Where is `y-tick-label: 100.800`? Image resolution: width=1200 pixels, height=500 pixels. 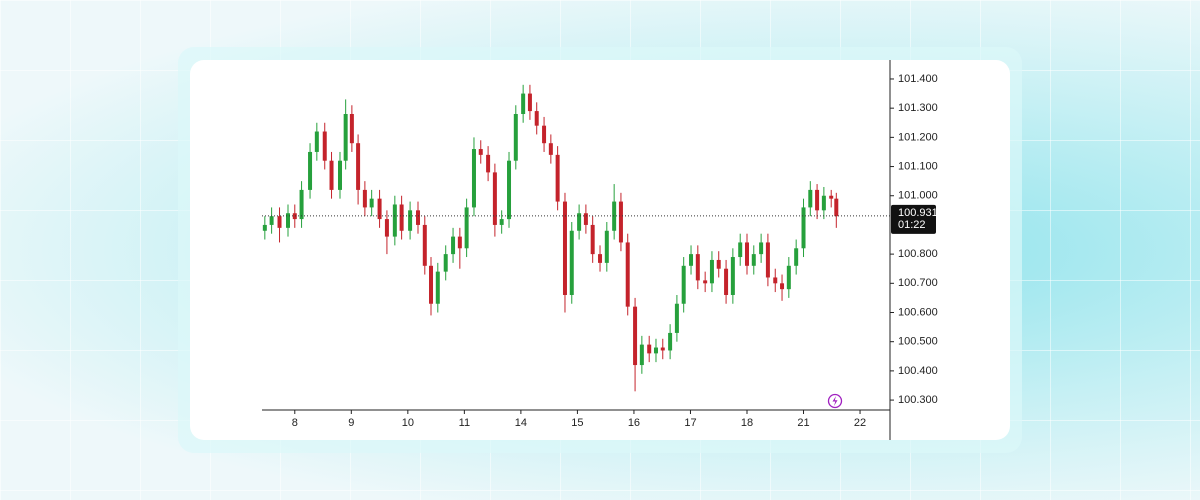
y-tick-label: 100.800 is located at coordinates (918, 254).